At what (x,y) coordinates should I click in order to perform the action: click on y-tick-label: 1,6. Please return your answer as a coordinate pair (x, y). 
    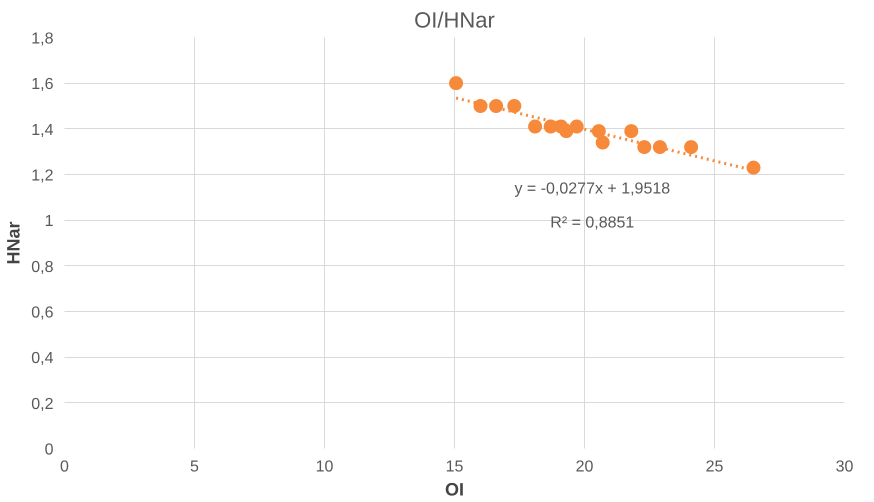
    Looking at the image, I should click on (42, 85).